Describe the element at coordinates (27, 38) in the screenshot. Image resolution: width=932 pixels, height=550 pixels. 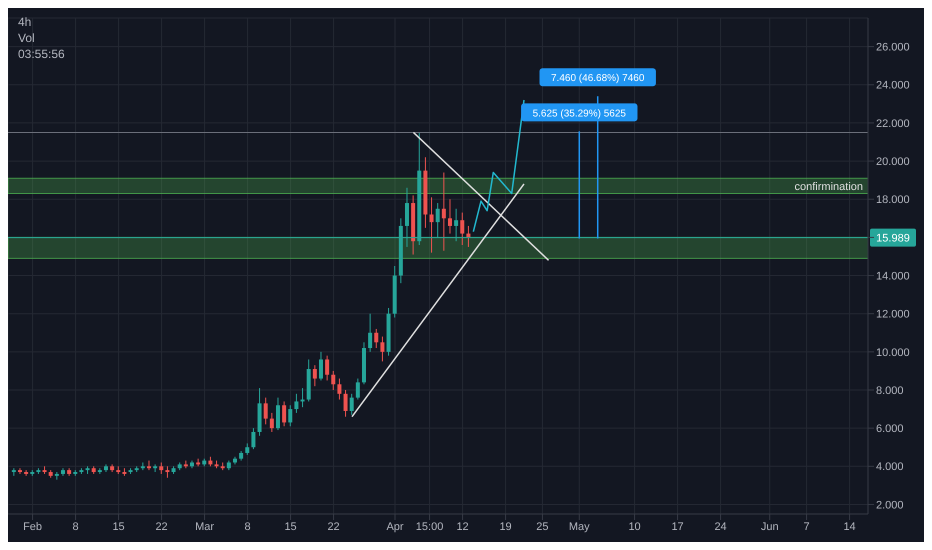
I see `annotation: Vol` at that location.